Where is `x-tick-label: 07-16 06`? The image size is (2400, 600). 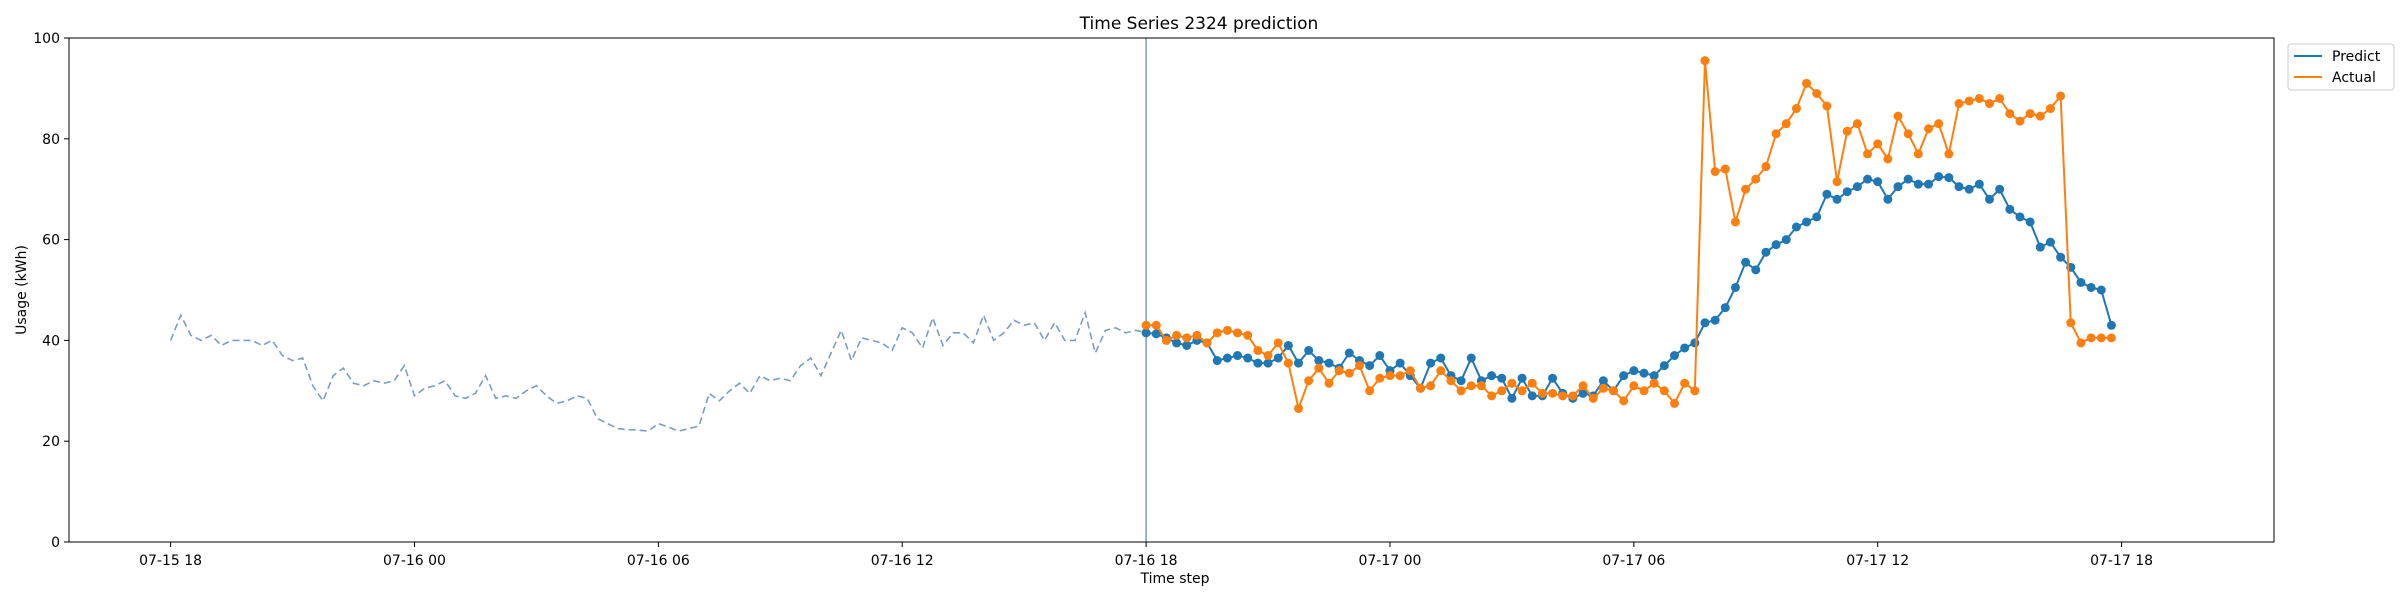 x-tick-label: 07-16 06 is located at coordinates (658, 561).